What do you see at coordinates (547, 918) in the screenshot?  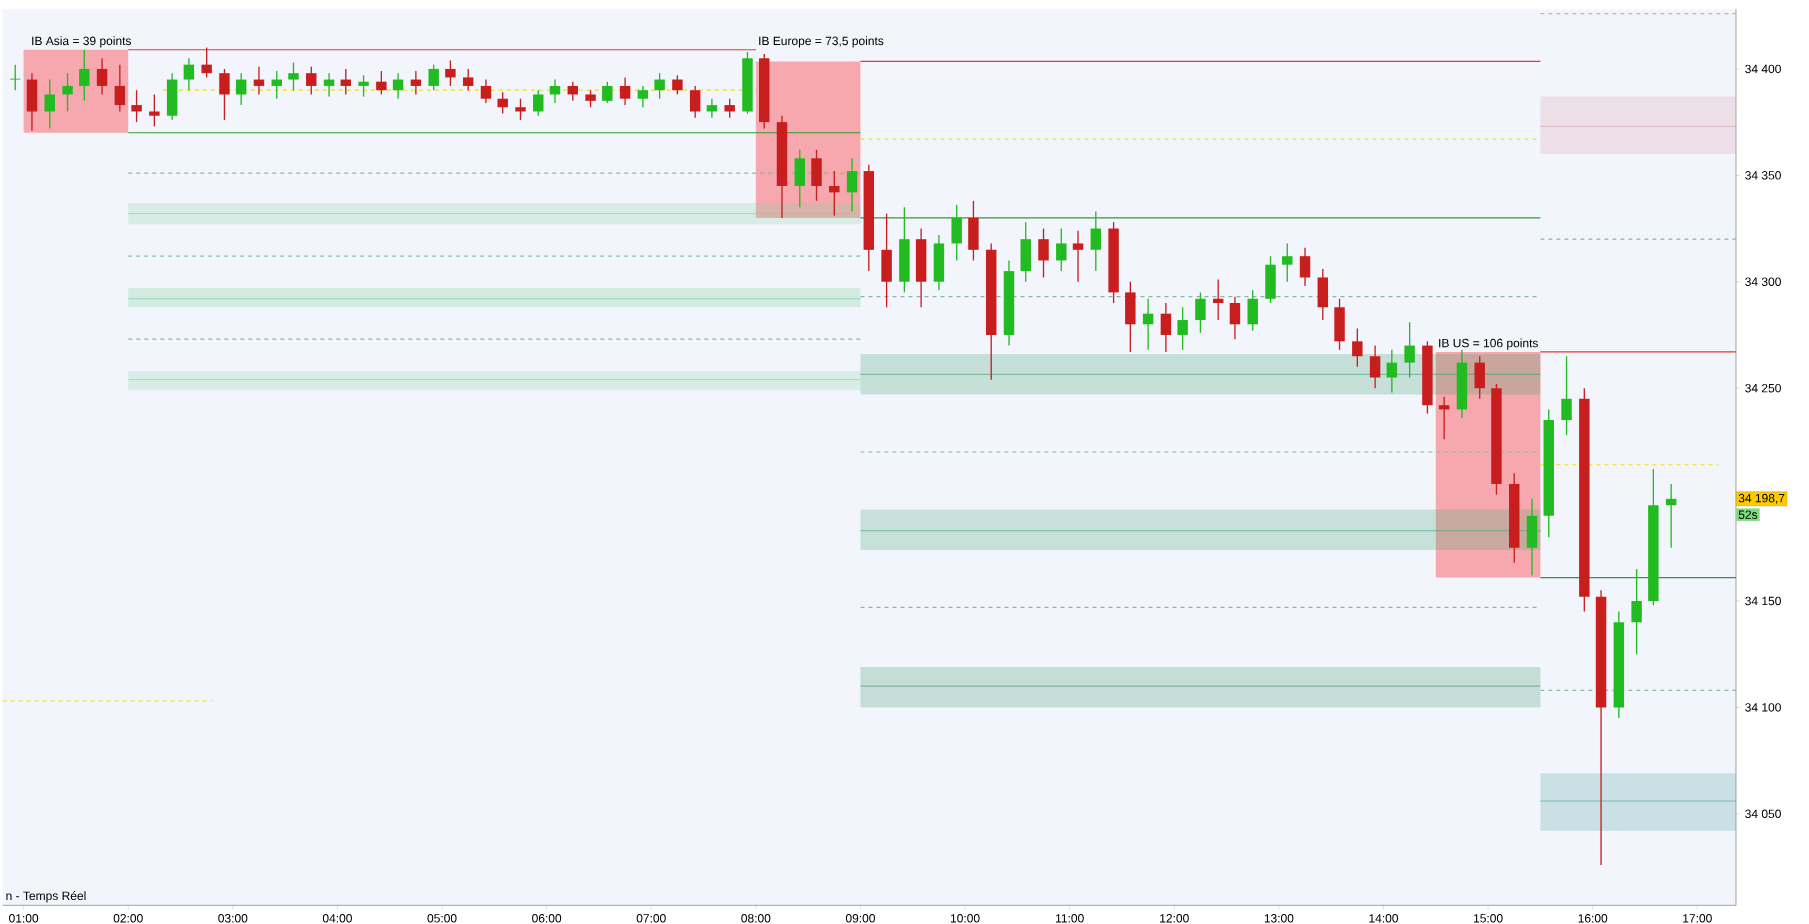 I see `x-tick-label: 06:00` at bounding box center [547, 918].